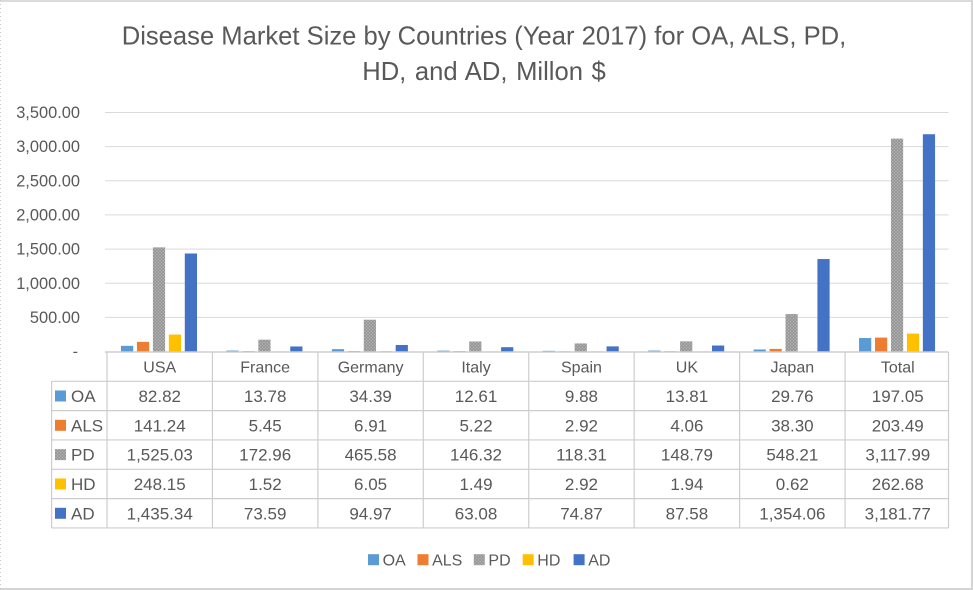  I want to click on svg-text: Japan, so click(793, 367).